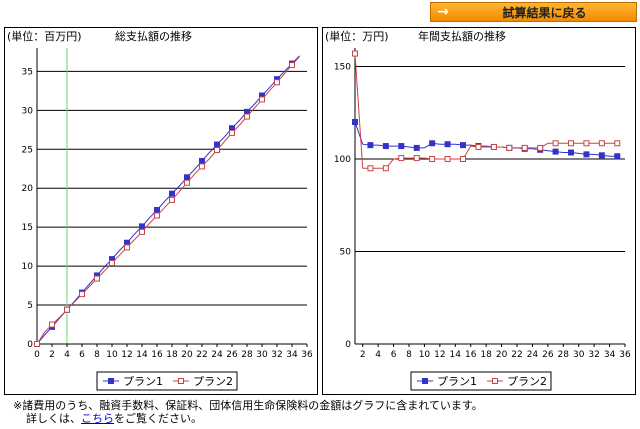  Describe the element at coordinates (30, 345) in the screenshot. I see `y-tick-label: 0` at that location.